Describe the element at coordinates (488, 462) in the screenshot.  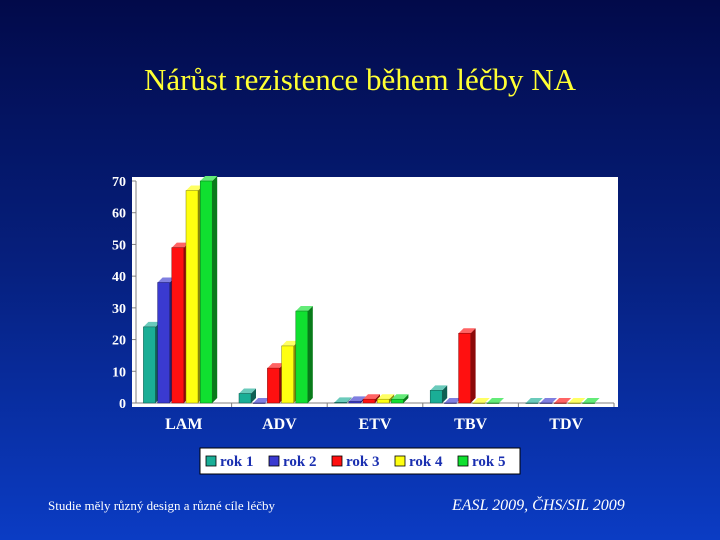
I see `legend-label: rok 5` at that location.